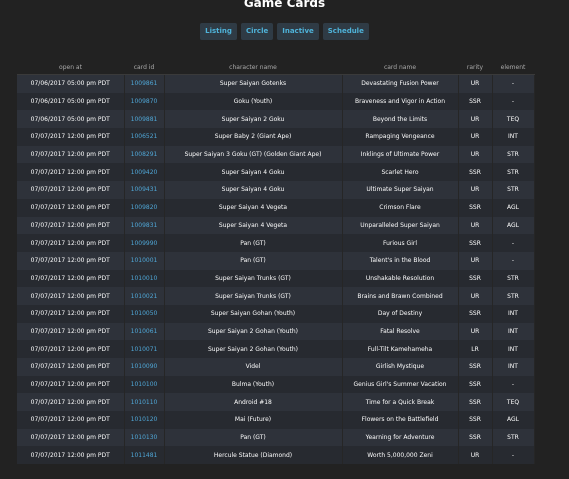 Image resolution: width=569 pixels, height=479 pixels. What do you see at coordinates (257, 31) in the screenshot?
I see `tab-circle: Circle` at bounding box center [257, 31].